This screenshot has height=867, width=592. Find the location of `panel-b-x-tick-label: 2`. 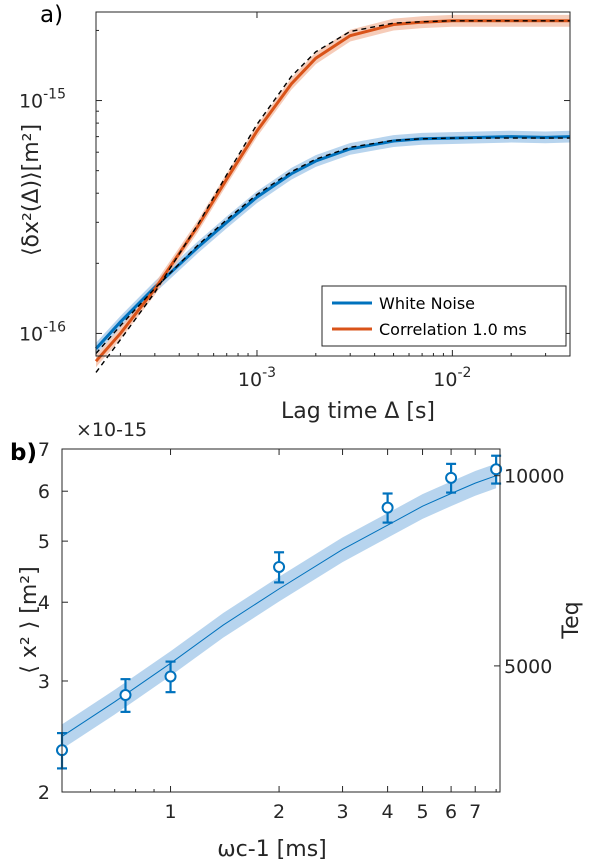

panel-b-x-tick-label: 2 is located at coordinates (279, 812).